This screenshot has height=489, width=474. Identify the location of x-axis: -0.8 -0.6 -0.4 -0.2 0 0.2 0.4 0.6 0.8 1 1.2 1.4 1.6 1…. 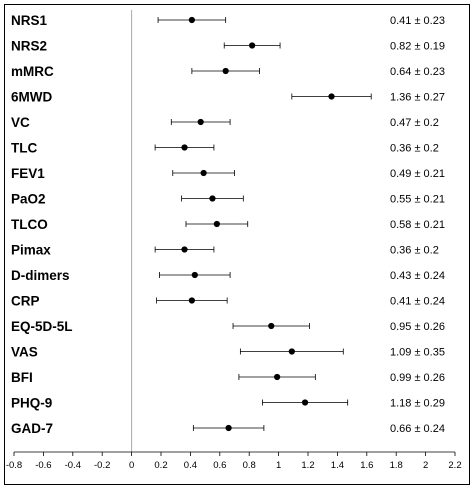
(234, 461).